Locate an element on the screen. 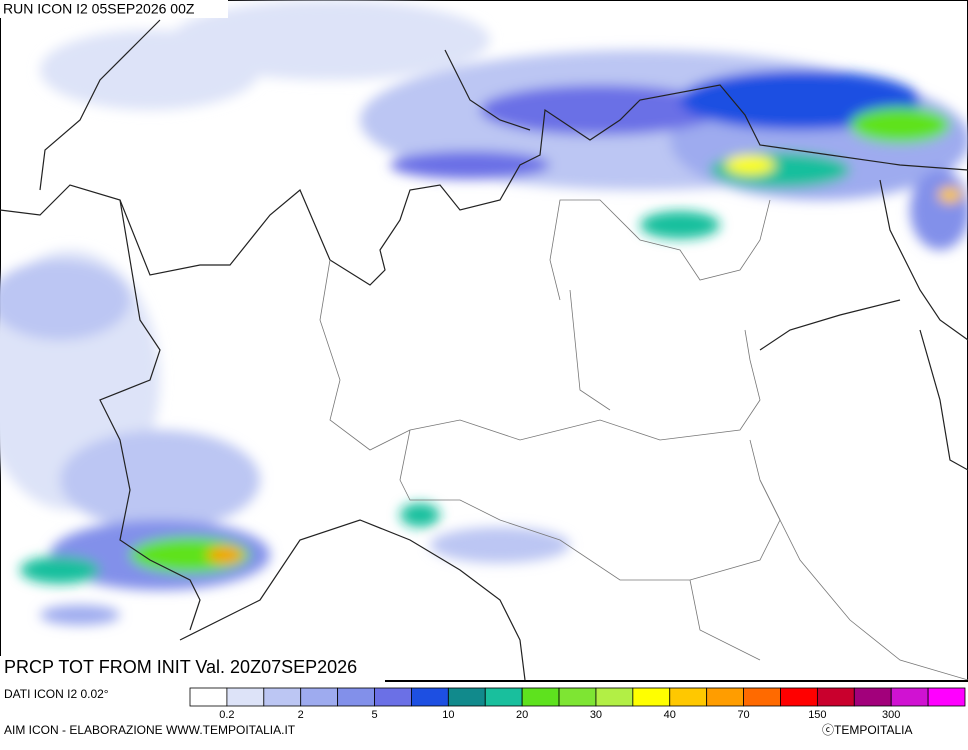 This screenshot has width=968, height=750. legend-label: 10 is located at coordinates (448, 715).